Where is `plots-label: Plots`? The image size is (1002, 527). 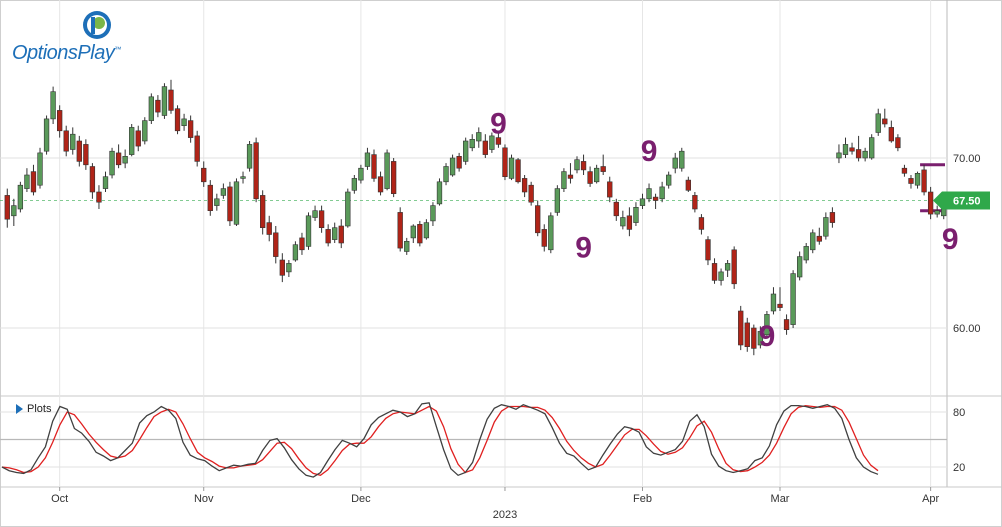 plots-label: Plots is located at coordinates (39, 409).